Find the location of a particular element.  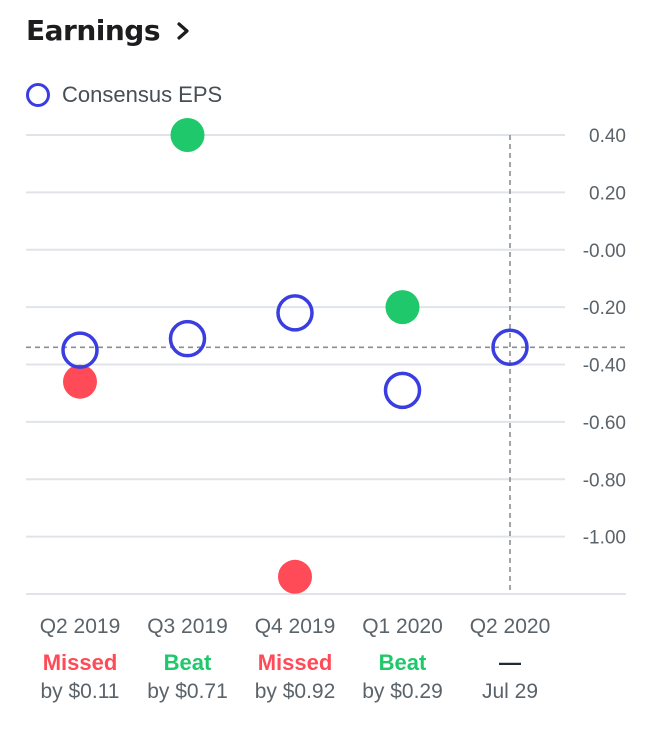

y-tick-label: -0.20 is located at coordinates (604, 308).